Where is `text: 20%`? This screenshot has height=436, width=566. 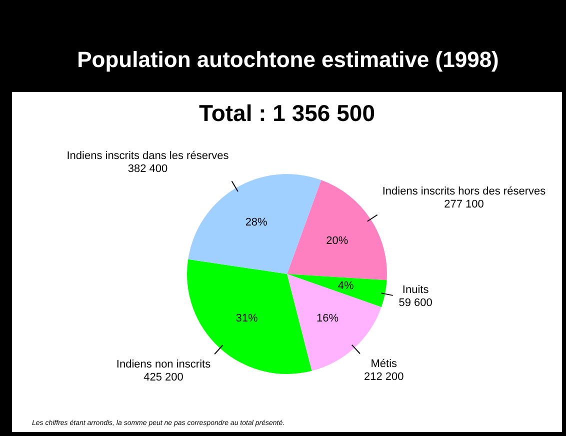 text: 20% is located at coordinates (337, 241).